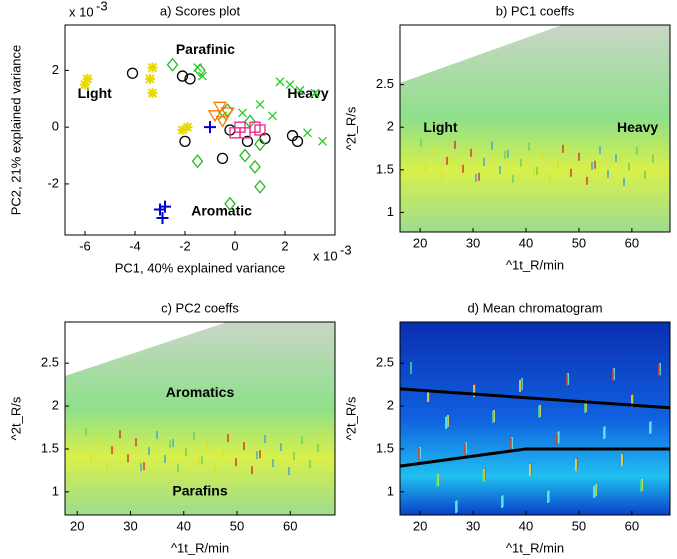  What do you see at coordinates (535, 264) in the screenshot?
I see `x-axis-label: ^1t_R/min` at bounding box center [535, 264].